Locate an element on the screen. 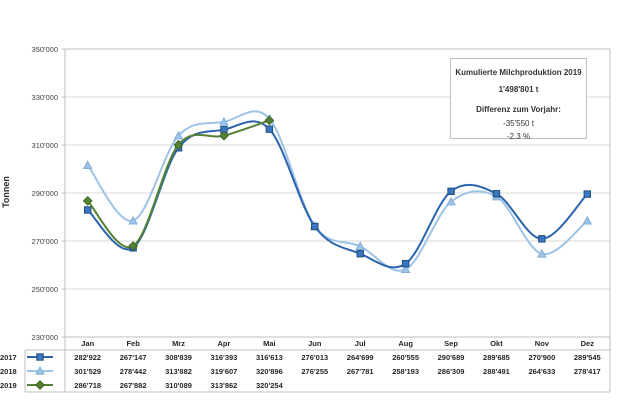 Image resolution: width=620 pixels, height=420 pixels. table-cell: 286'718 is located at coordinates (88, 385).